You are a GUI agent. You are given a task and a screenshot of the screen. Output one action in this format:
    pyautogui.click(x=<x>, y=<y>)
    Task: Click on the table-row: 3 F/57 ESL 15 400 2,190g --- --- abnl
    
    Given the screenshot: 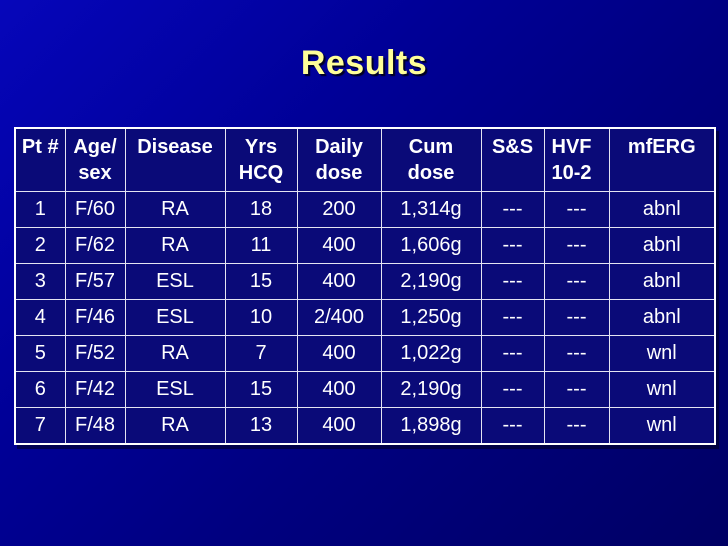 What is the action you would take?
    pyautogui.click(x=365, y=281)
    